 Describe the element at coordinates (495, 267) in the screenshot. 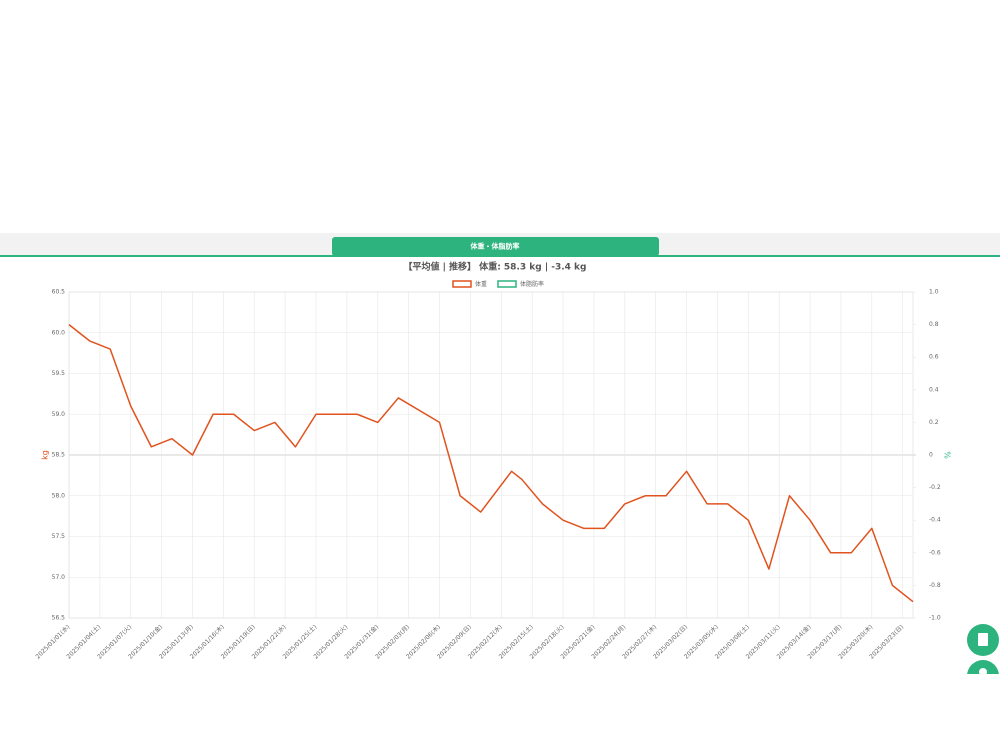

I see `chart-title: 【平均値 | 推移】 体重: 58.3 kg | -3.4 kg` at that location.